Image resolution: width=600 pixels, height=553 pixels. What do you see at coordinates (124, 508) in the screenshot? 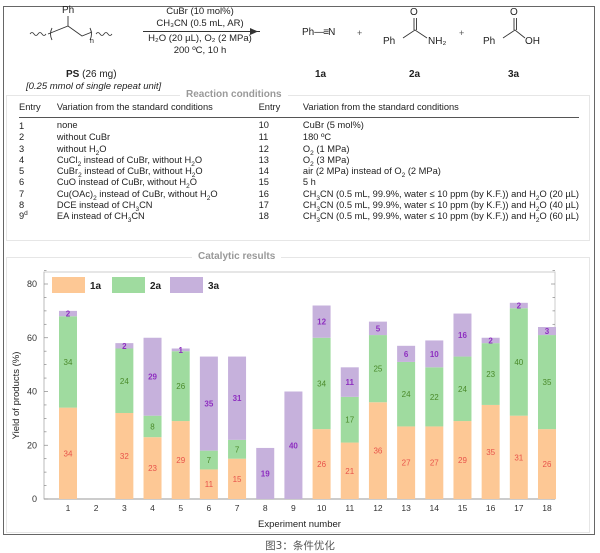
I see `x-tick-label: 3` at bounding box center [124, 508].